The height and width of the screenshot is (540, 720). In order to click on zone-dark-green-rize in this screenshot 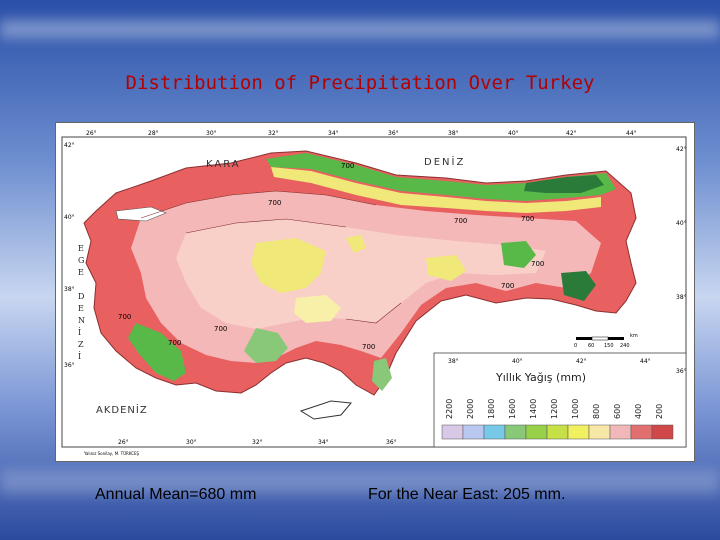, I will do `click(564, 184)`.